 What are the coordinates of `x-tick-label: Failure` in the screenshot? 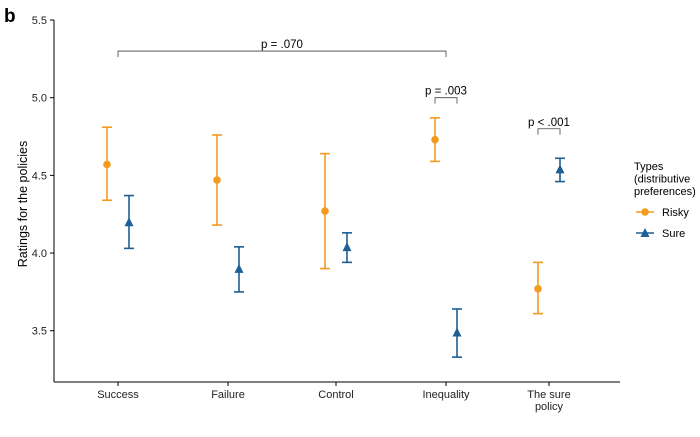 It's located at (228, 395).